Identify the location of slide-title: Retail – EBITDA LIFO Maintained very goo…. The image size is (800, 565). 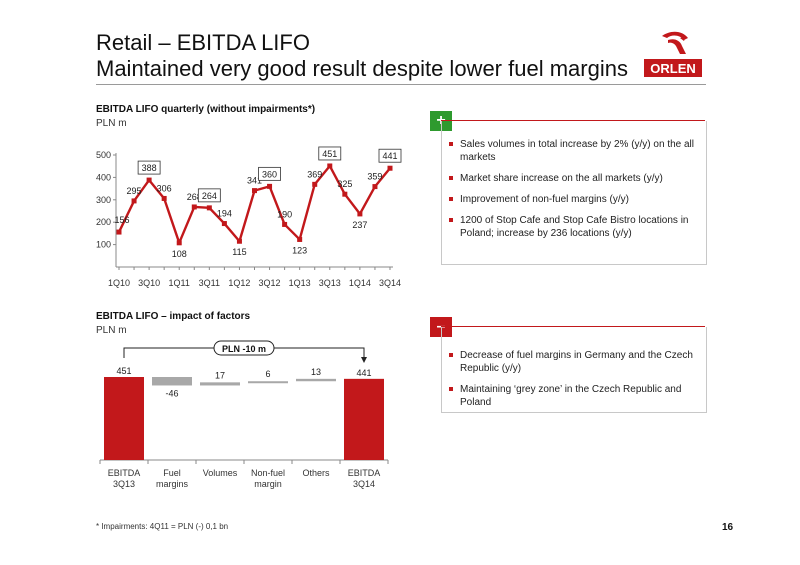
(362, 56).